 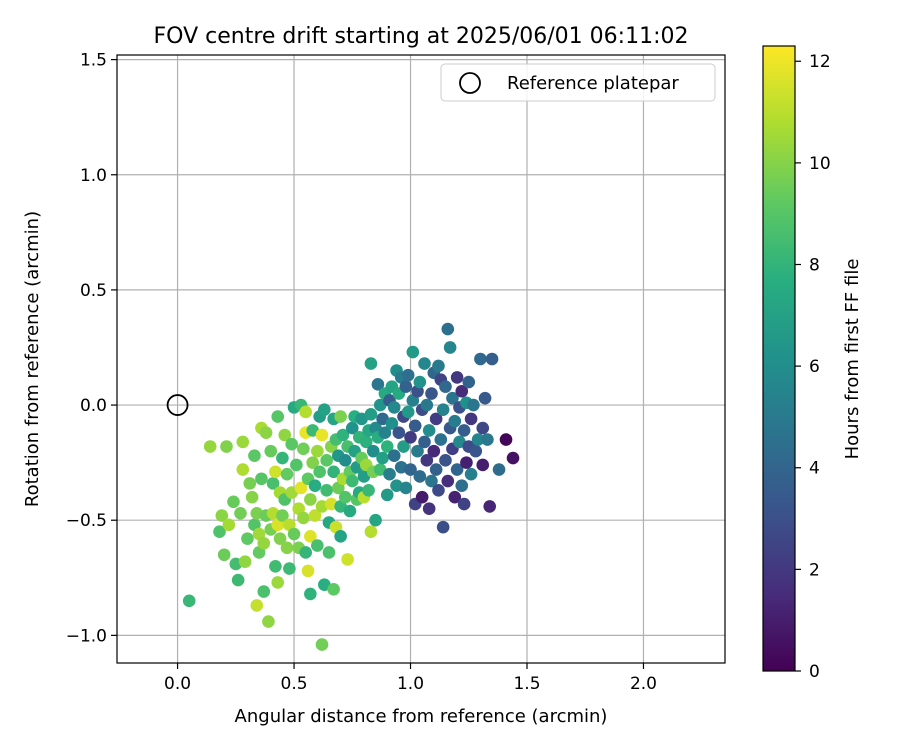 I want to click on legend-marker, so click(x=470, y=83).